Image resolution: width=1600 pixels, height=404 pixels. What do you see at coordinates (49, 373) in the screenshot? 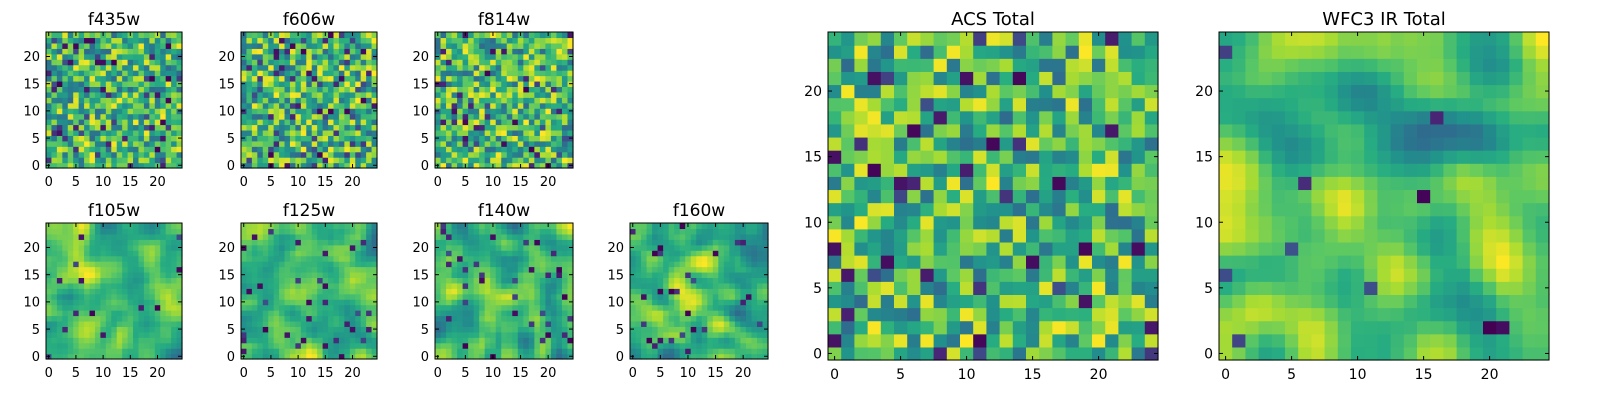
I see `x-tick-label: 0` at bounding box center [49, 373].